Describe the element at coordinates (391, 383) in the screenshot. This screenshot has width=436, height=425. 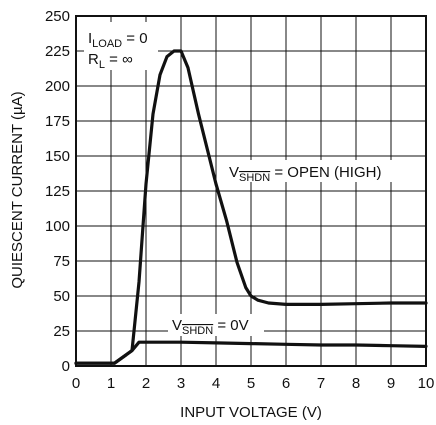
I see `x-tick-label: 9` at that location.